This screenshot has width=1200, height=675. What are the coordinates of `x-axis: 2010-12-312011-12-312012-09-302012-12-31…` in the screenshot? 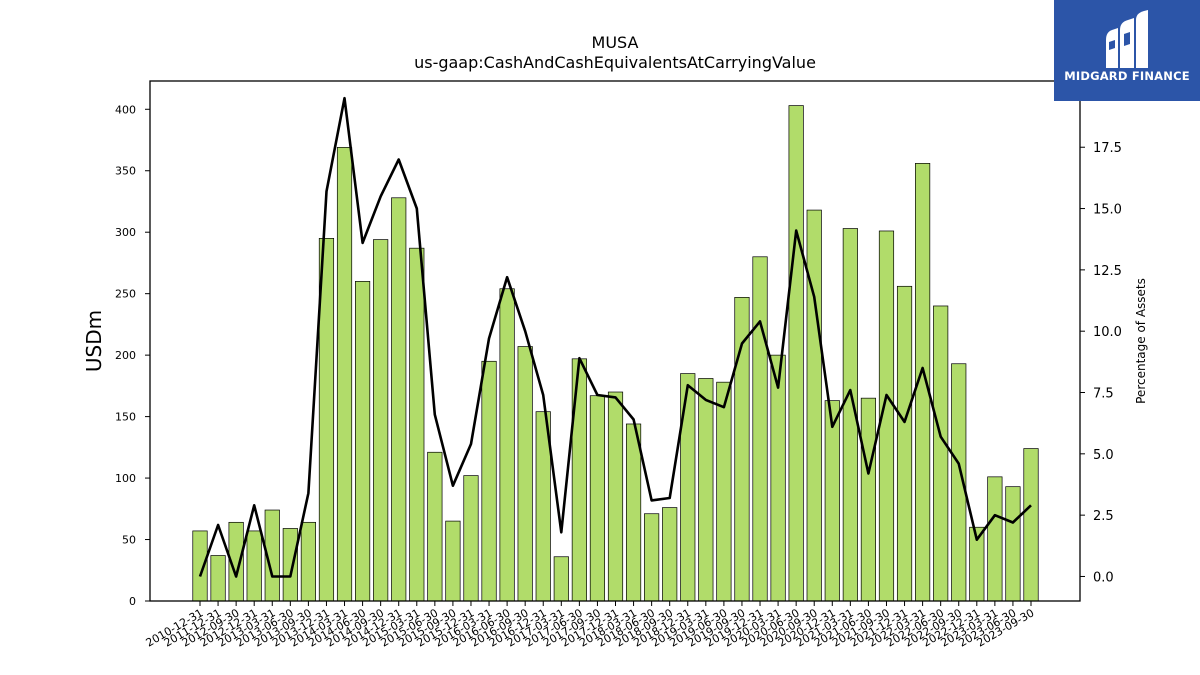 It's located at (590, 625).